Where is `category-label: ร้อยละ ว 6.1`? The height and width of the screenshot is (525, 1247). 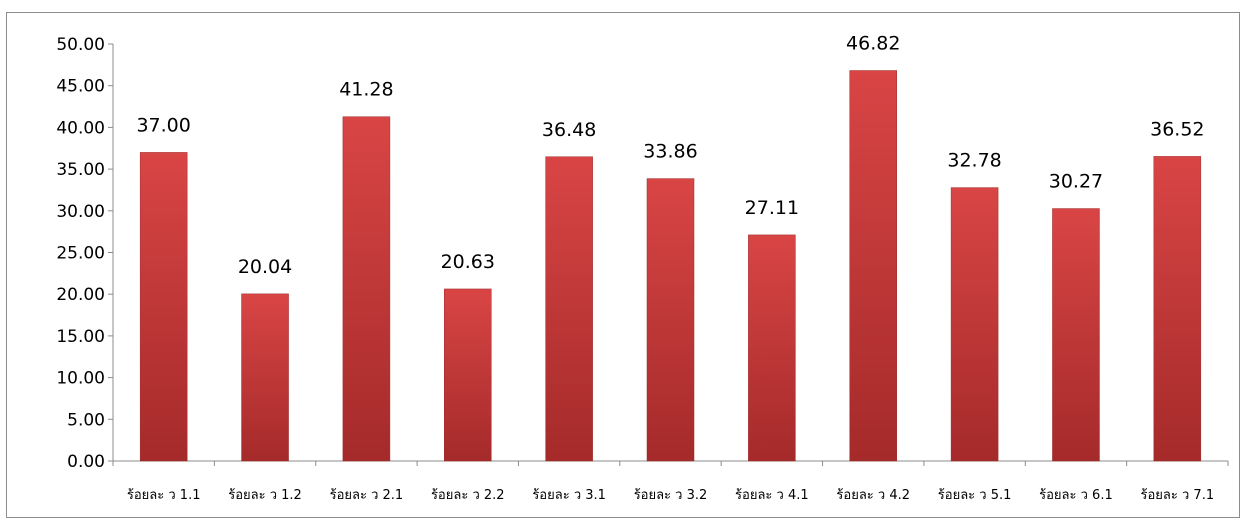
category-label: ร้อยละ ว 6.1 is located at coordinates (1076, 495).